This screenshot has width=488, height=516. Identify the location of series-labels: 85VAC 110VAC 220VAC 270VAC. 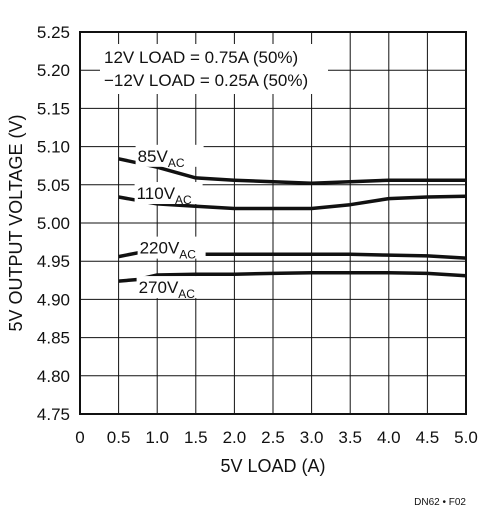
(170, 222).